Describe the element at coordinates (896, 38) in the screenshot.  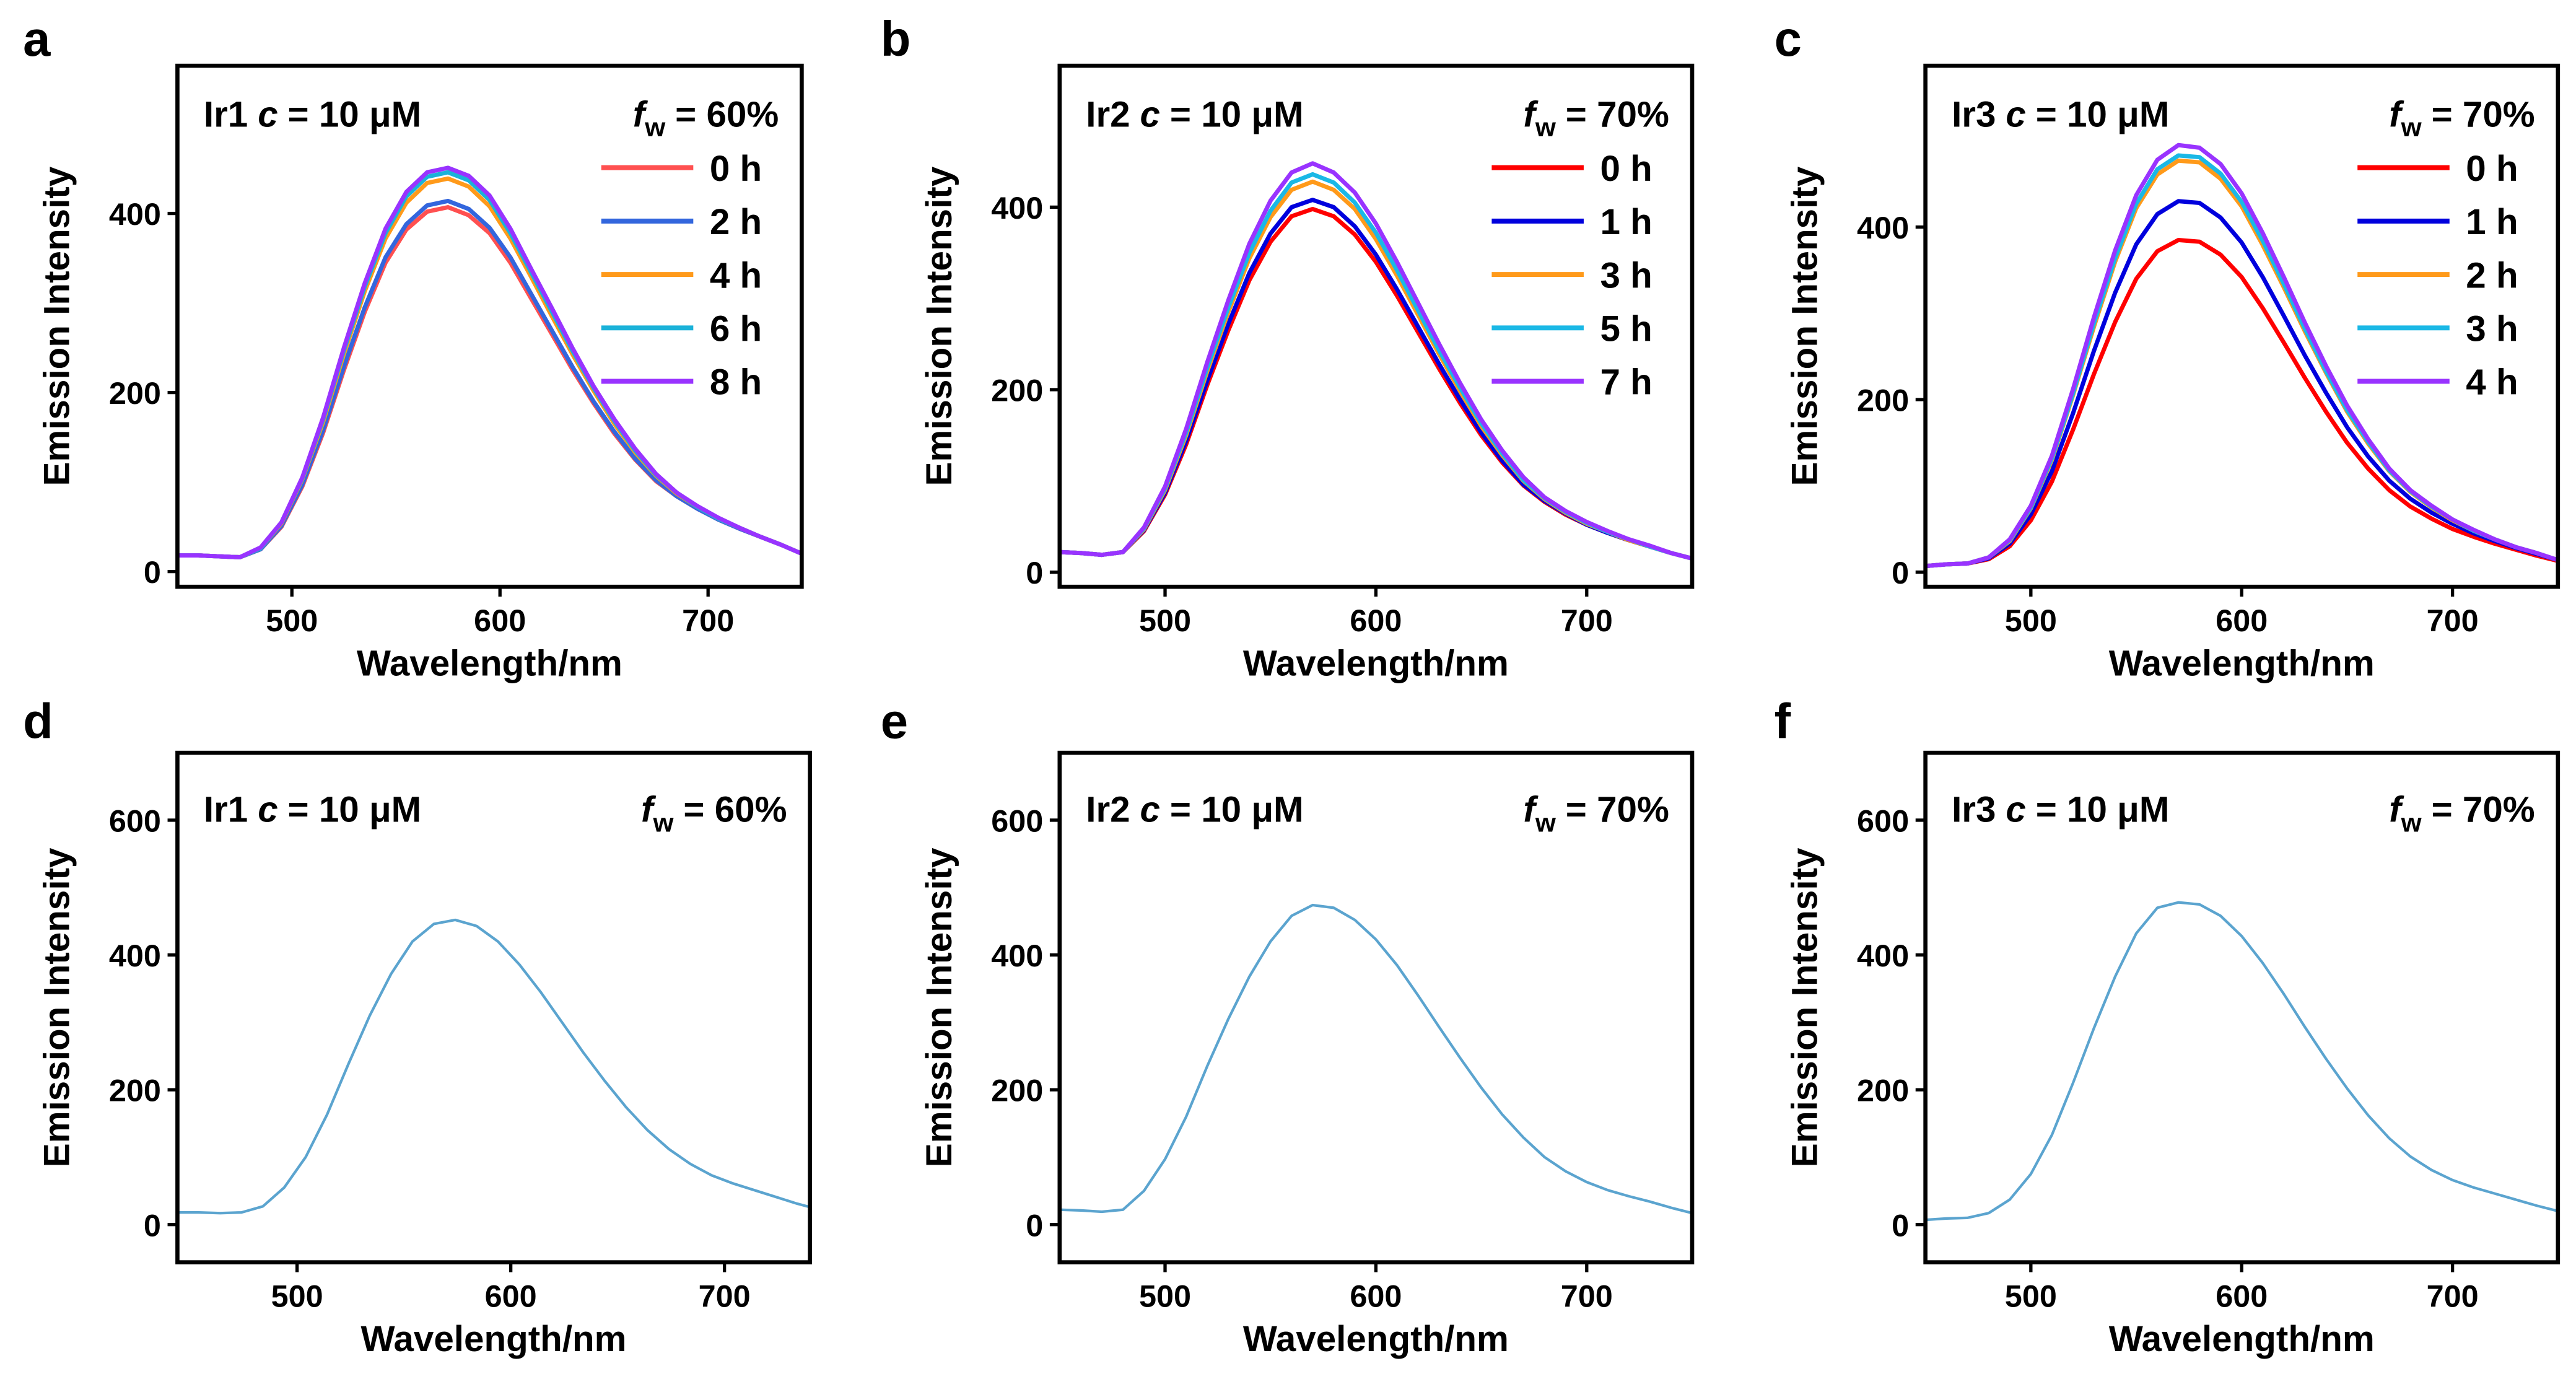
I see `panel-letter: b` at that location.